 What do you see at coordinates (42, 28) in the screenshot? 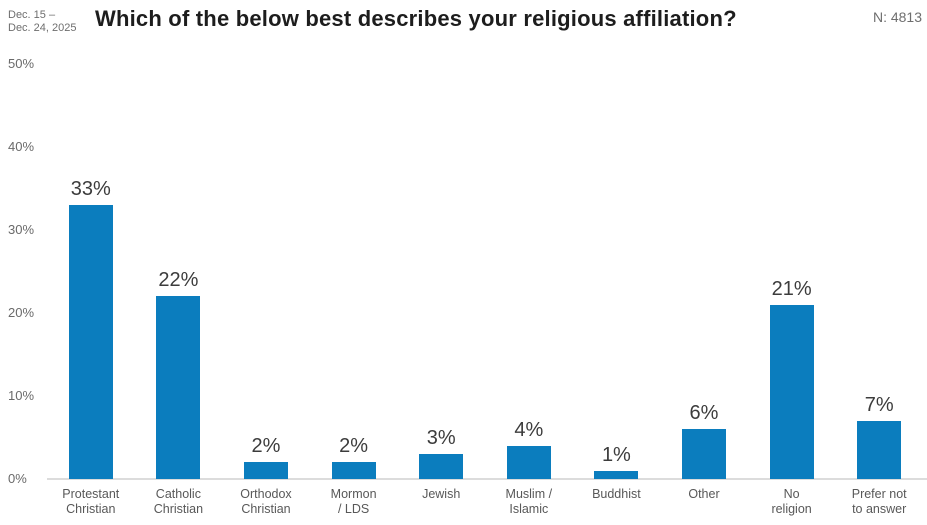
I see `date-range-line2: Dec. 24, 2025` at bounding box center [42, 28].